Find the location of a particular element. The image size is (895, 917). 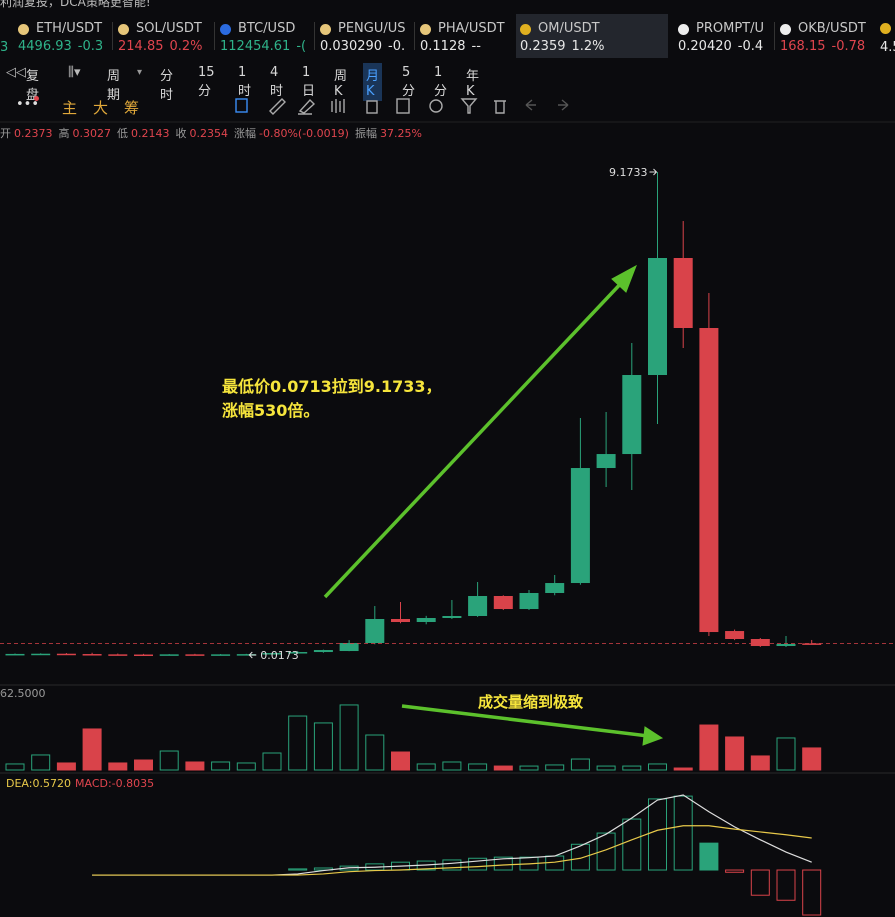

indicator-button: 筹 is located at coordinates (132, 108).